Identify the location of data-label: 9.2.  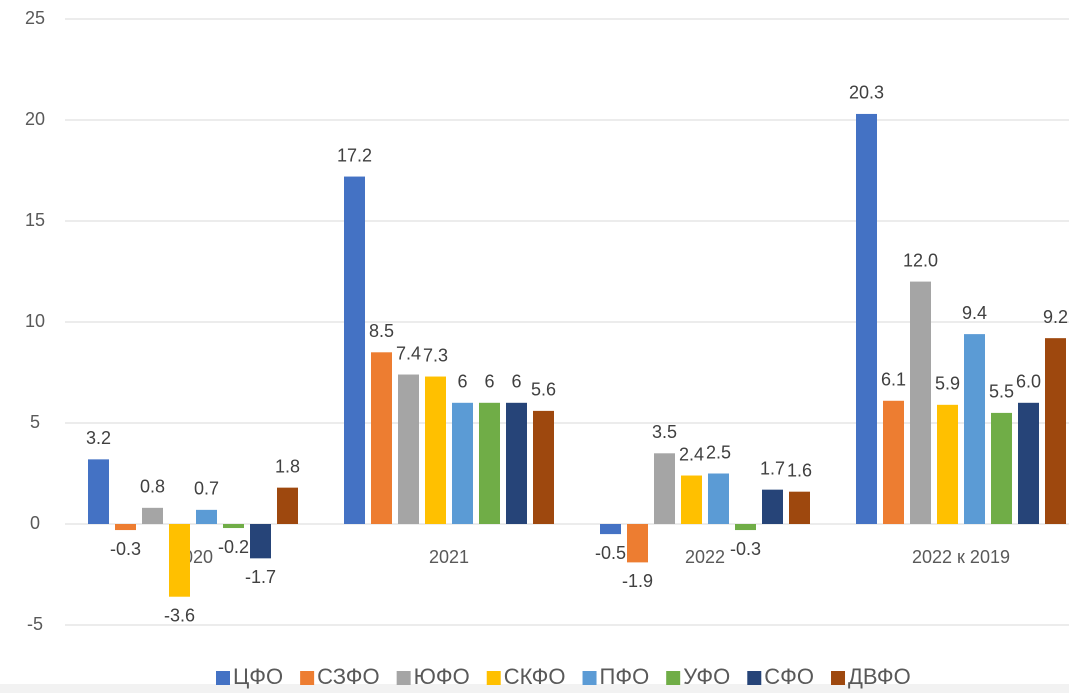
(1055, 317).